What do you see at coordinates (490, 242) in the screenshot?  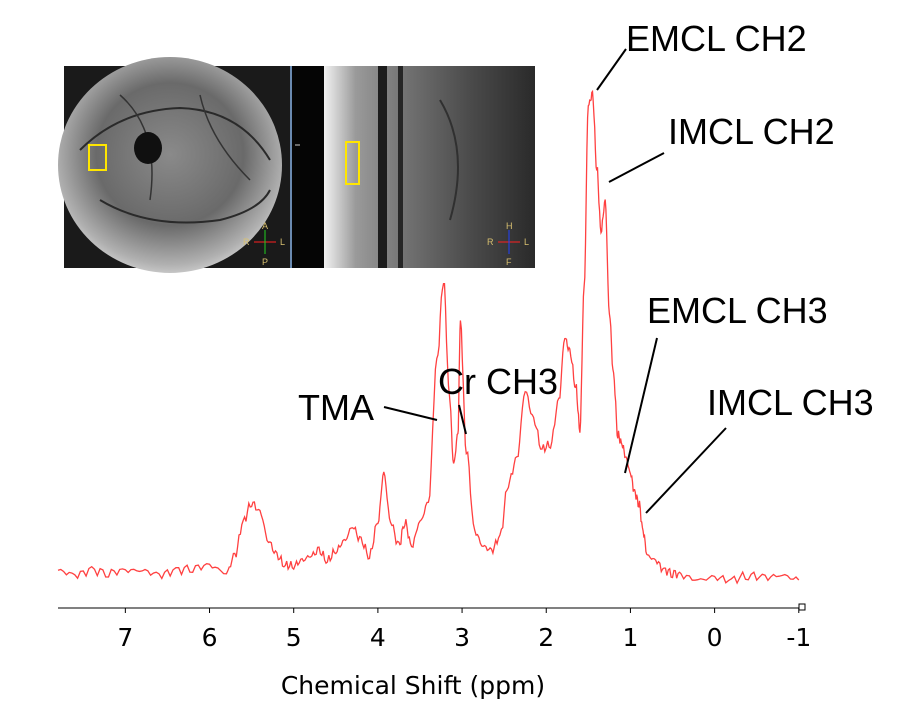 I see `sagittal-left-label: R` at bounding box center [490, 242].